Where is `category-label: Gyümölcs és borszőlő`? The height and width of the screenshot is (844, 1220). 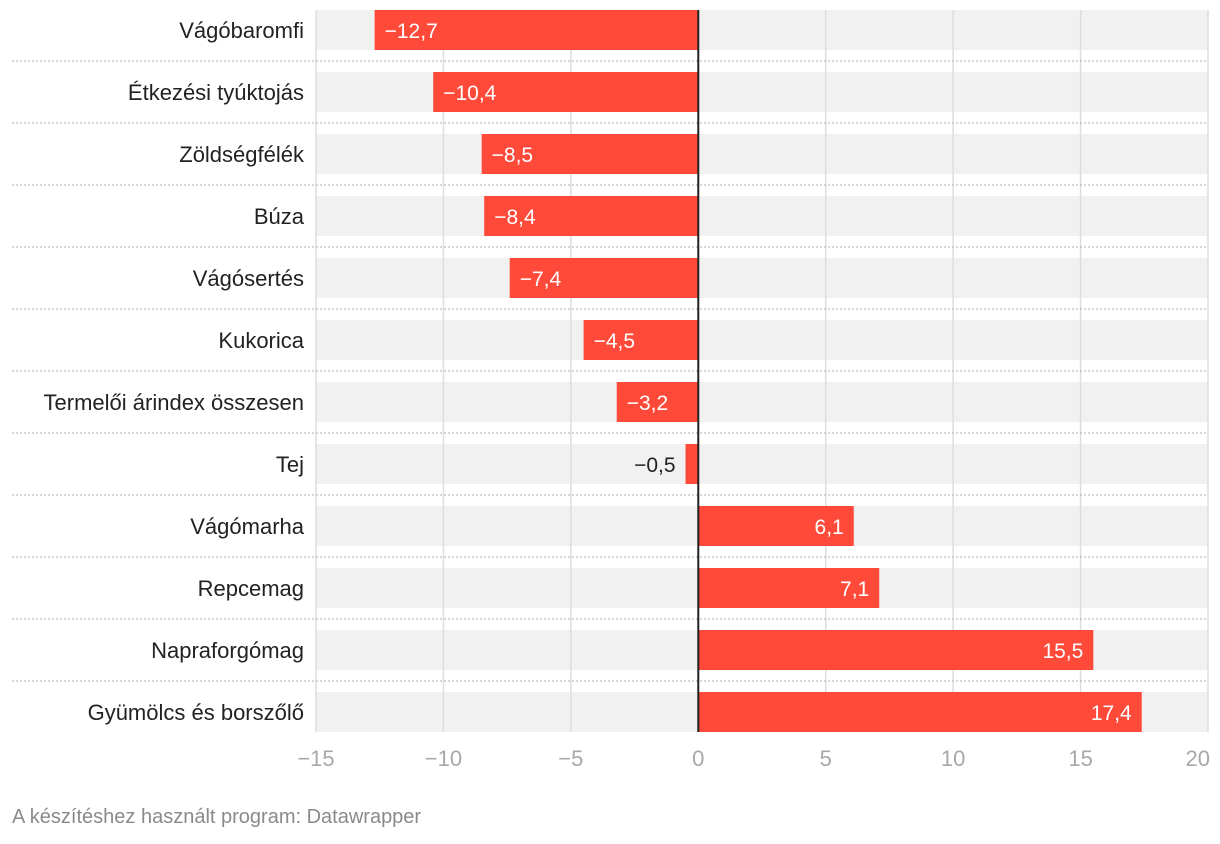
category-label: Gyümölcs és borszőlő is located at coordinates (196, 712).